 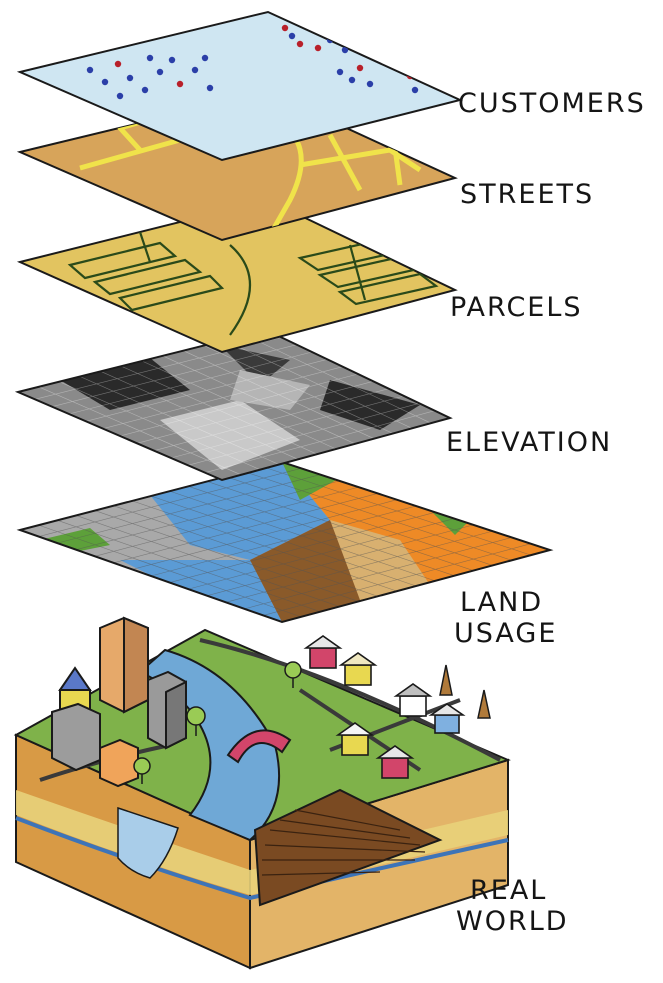 What do you see at coordinates (233, 405) in the screenshot?
I see `elevation-layer` at bounding box center [233, 405].